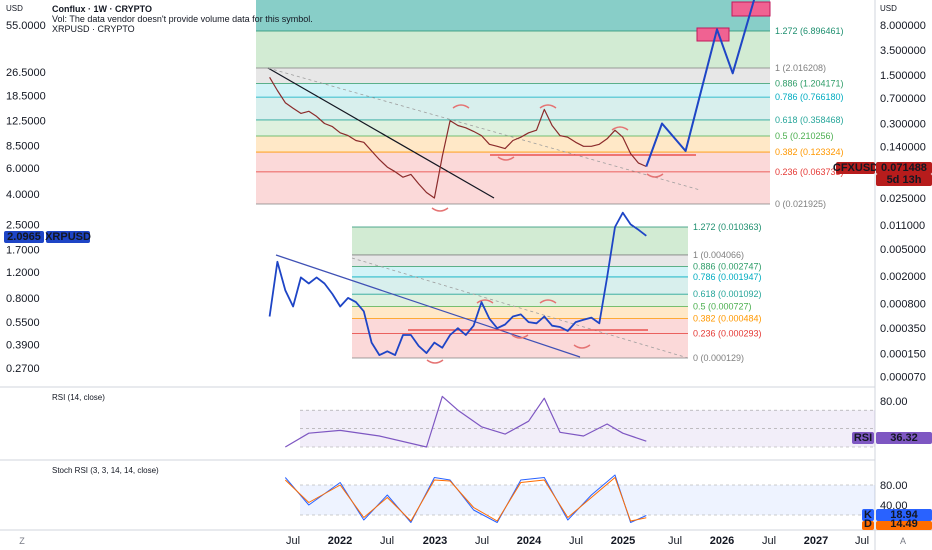 This screenshot has height=550, width=932. Describe the element at coordinates (14, 8) in the screenshot. I see `left-currency-label: USD` at that location.